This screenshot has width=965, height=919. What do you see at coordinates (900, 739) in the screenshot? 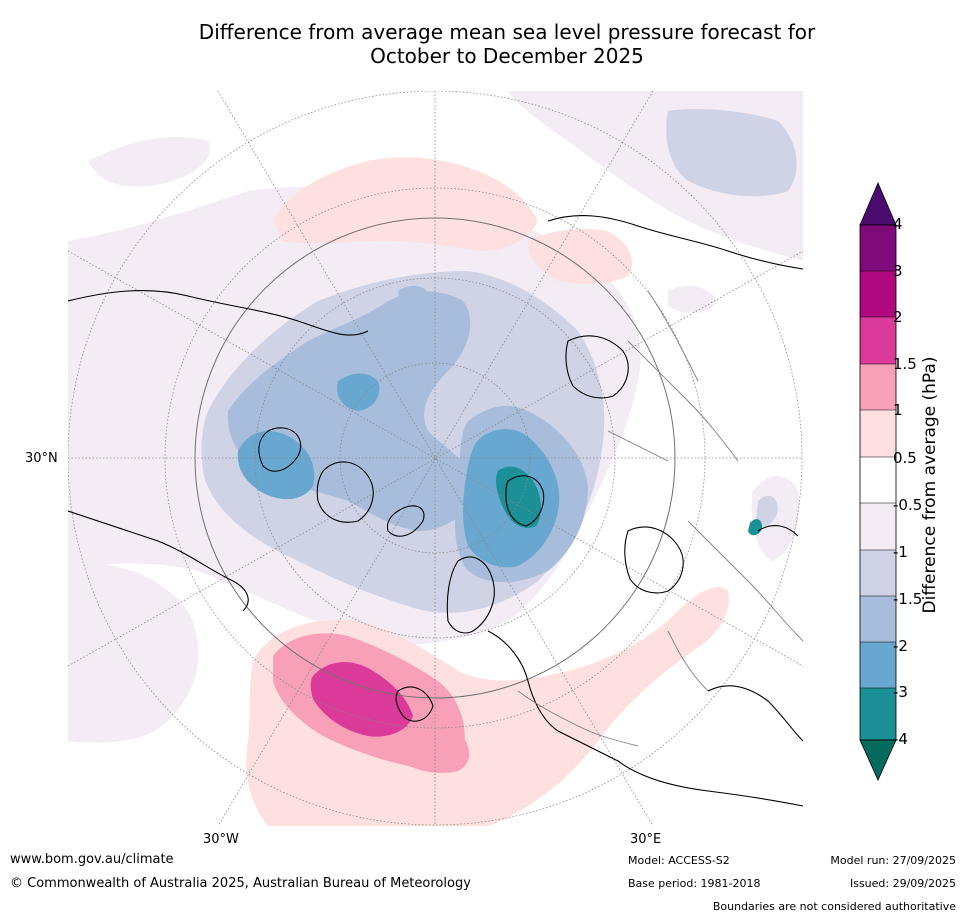
I see `colorbar-tick: -4` at bounding box center [900, 739].